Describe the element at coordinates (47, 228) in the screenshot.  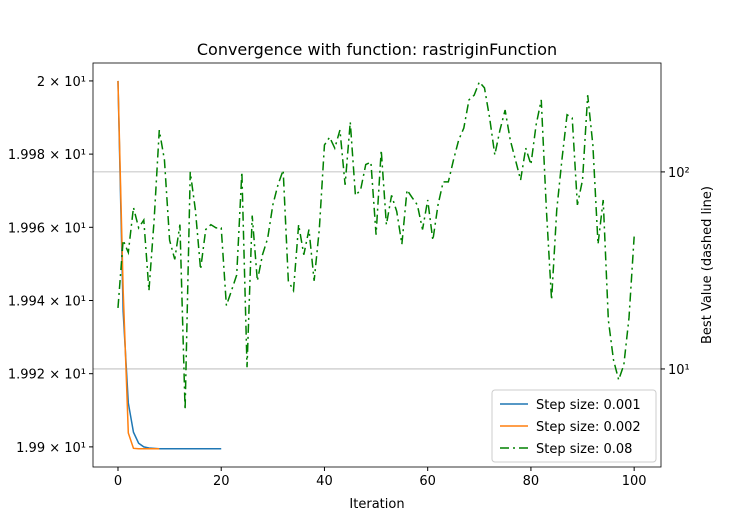
I see `y-tick-label: 1.996 × 10¹` at that location.